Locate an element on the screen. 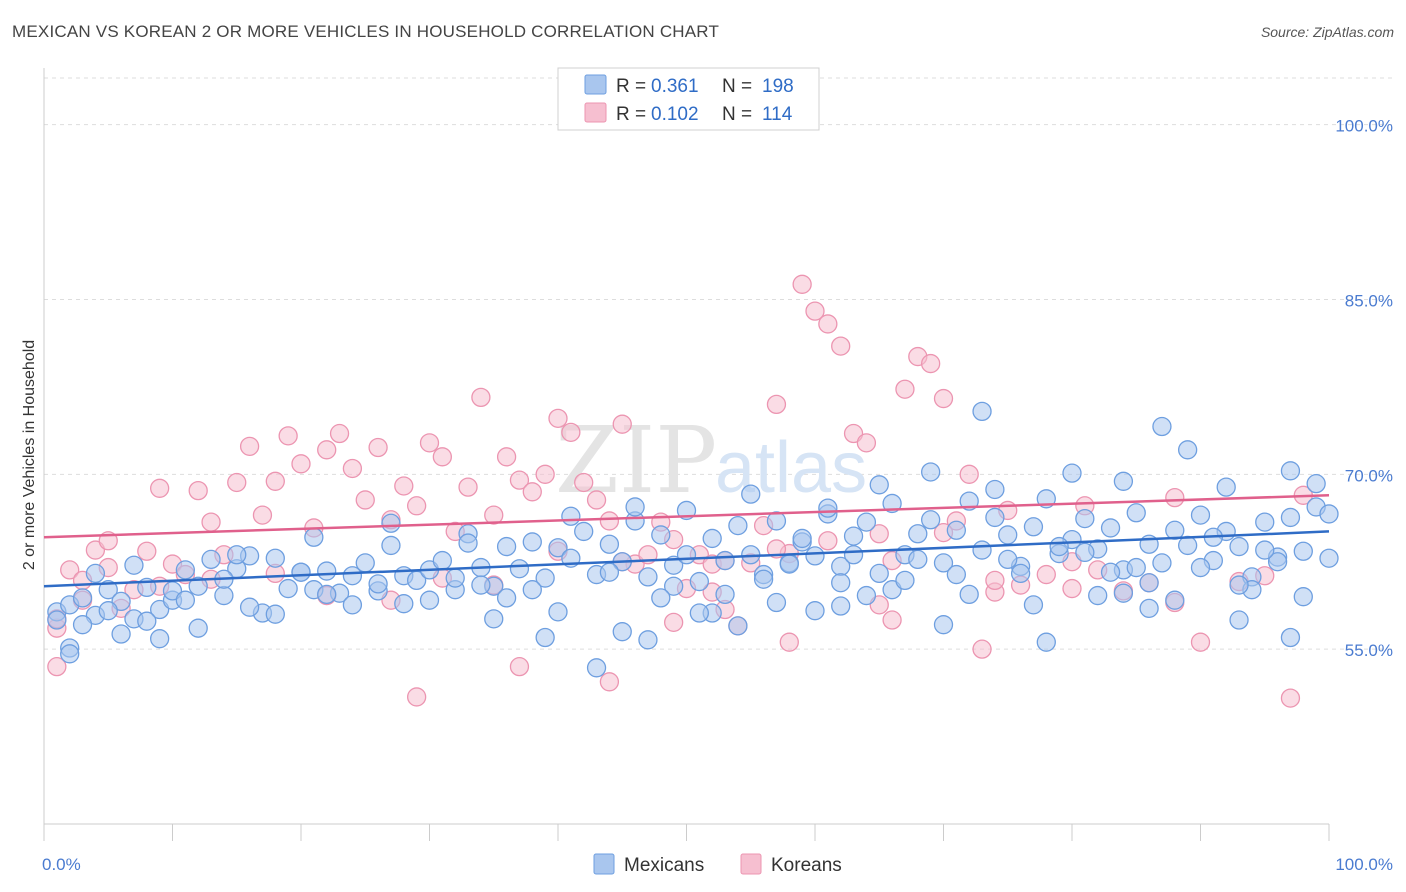 The image size is (1406, 892). x-tick-label-max: 100.0% is located at coordinates (1364, 864).